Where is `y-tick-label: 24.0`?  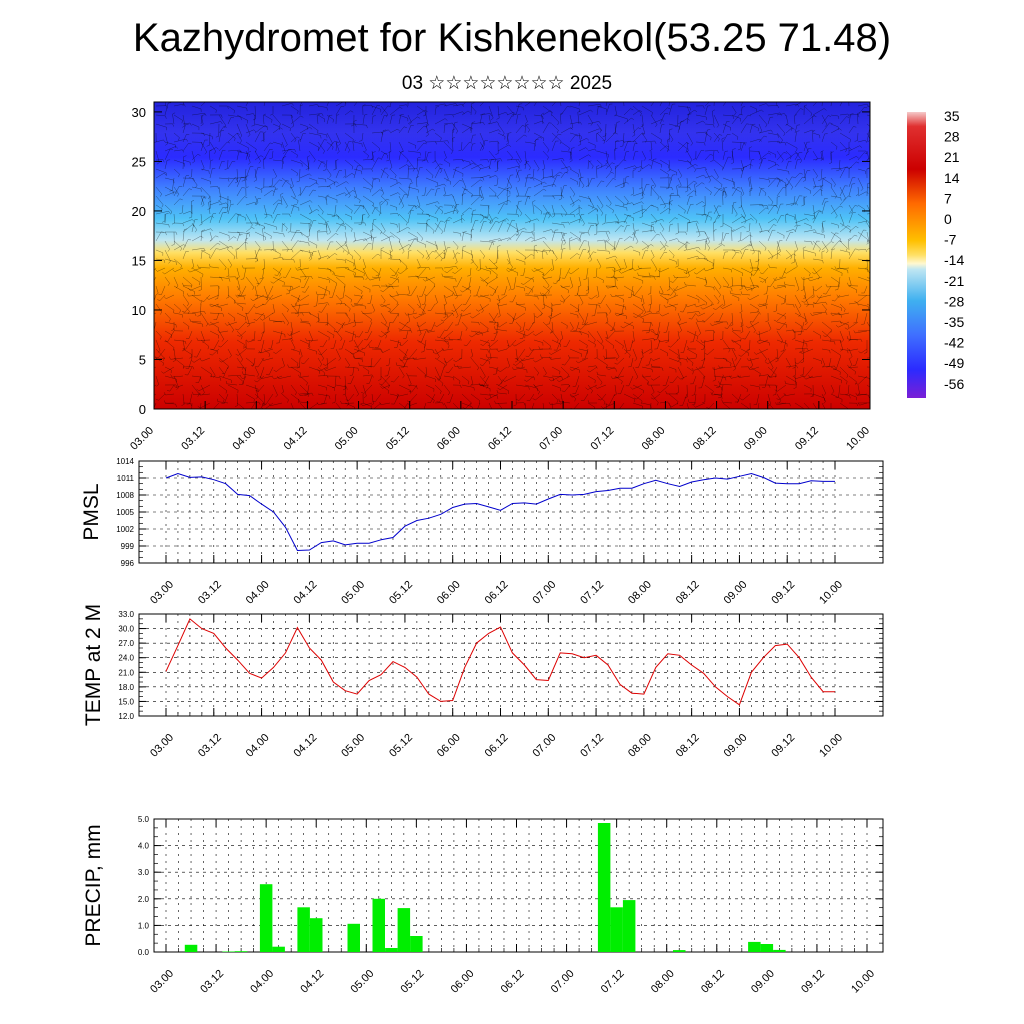
y-tick-label: 24.0 is located at coordinates (126, 658).